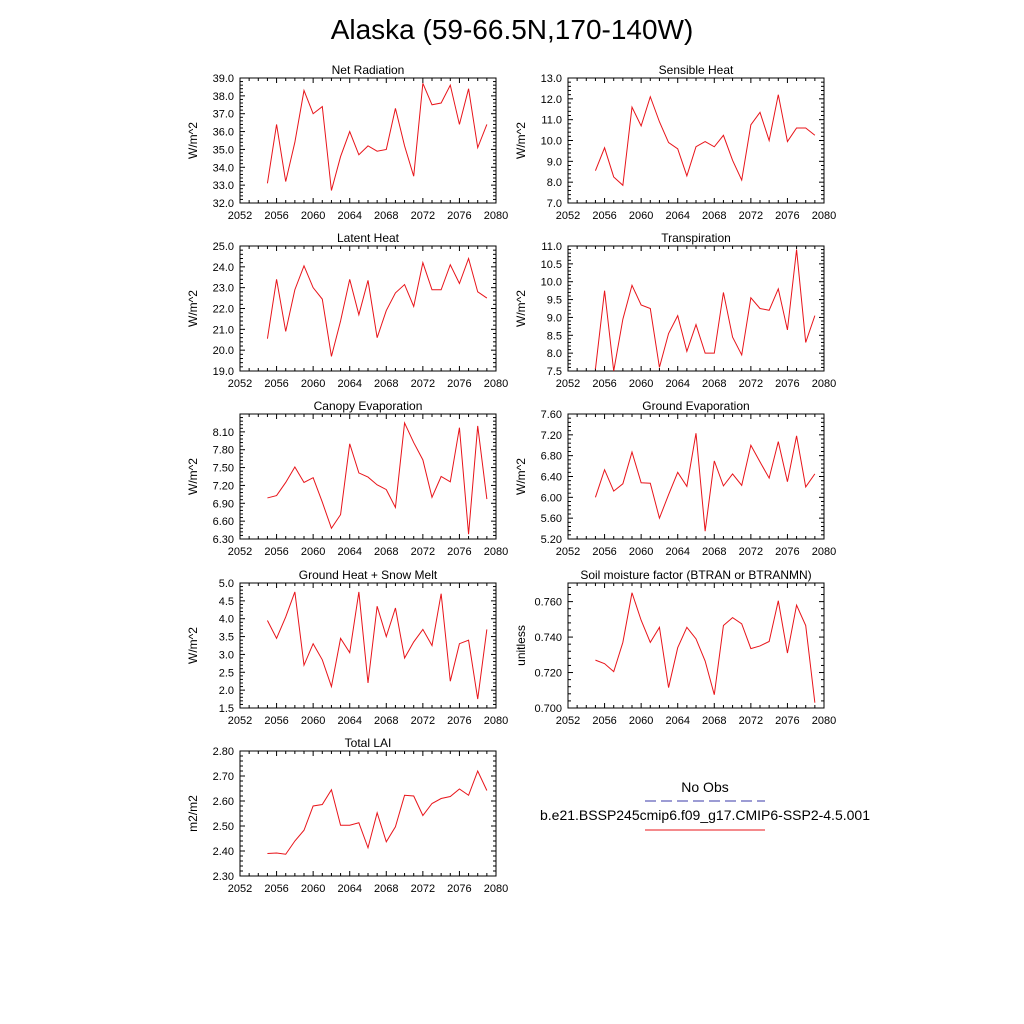 This screenshot has width=1024, height=1024. Describe the element at coordinates (704, 787) in the screenshot. I see `legend-obs-label: No Obs` at that location.